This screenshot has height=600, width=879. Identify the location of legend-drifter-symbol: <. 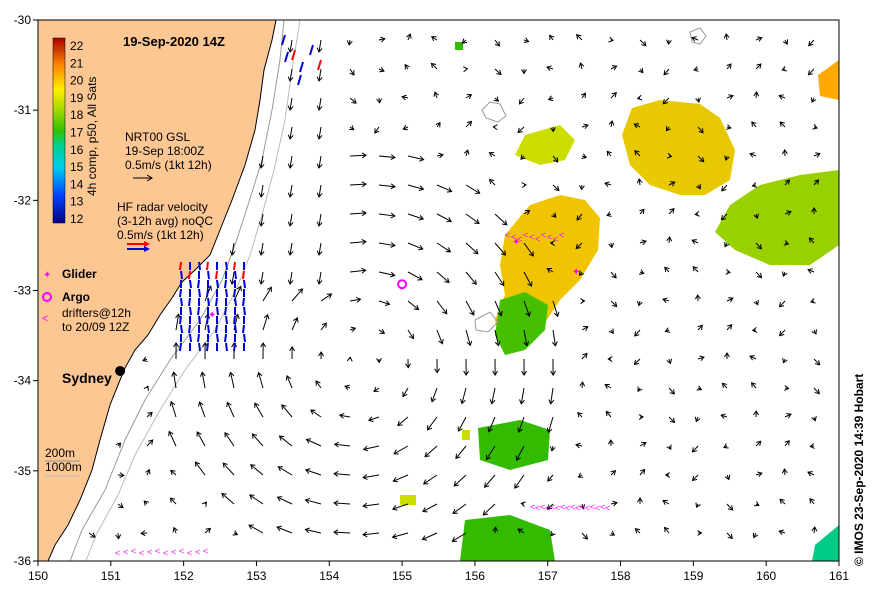
(45, 319).